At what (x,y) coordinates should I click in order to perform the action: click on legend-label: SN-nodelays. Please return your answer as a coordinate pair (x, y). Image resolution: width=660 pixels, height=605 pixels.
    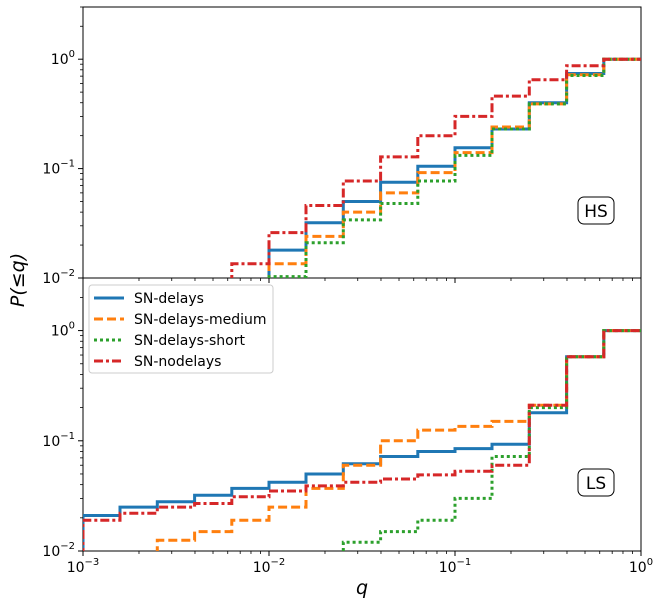
    Looking at the image, I should click on (177, 362).